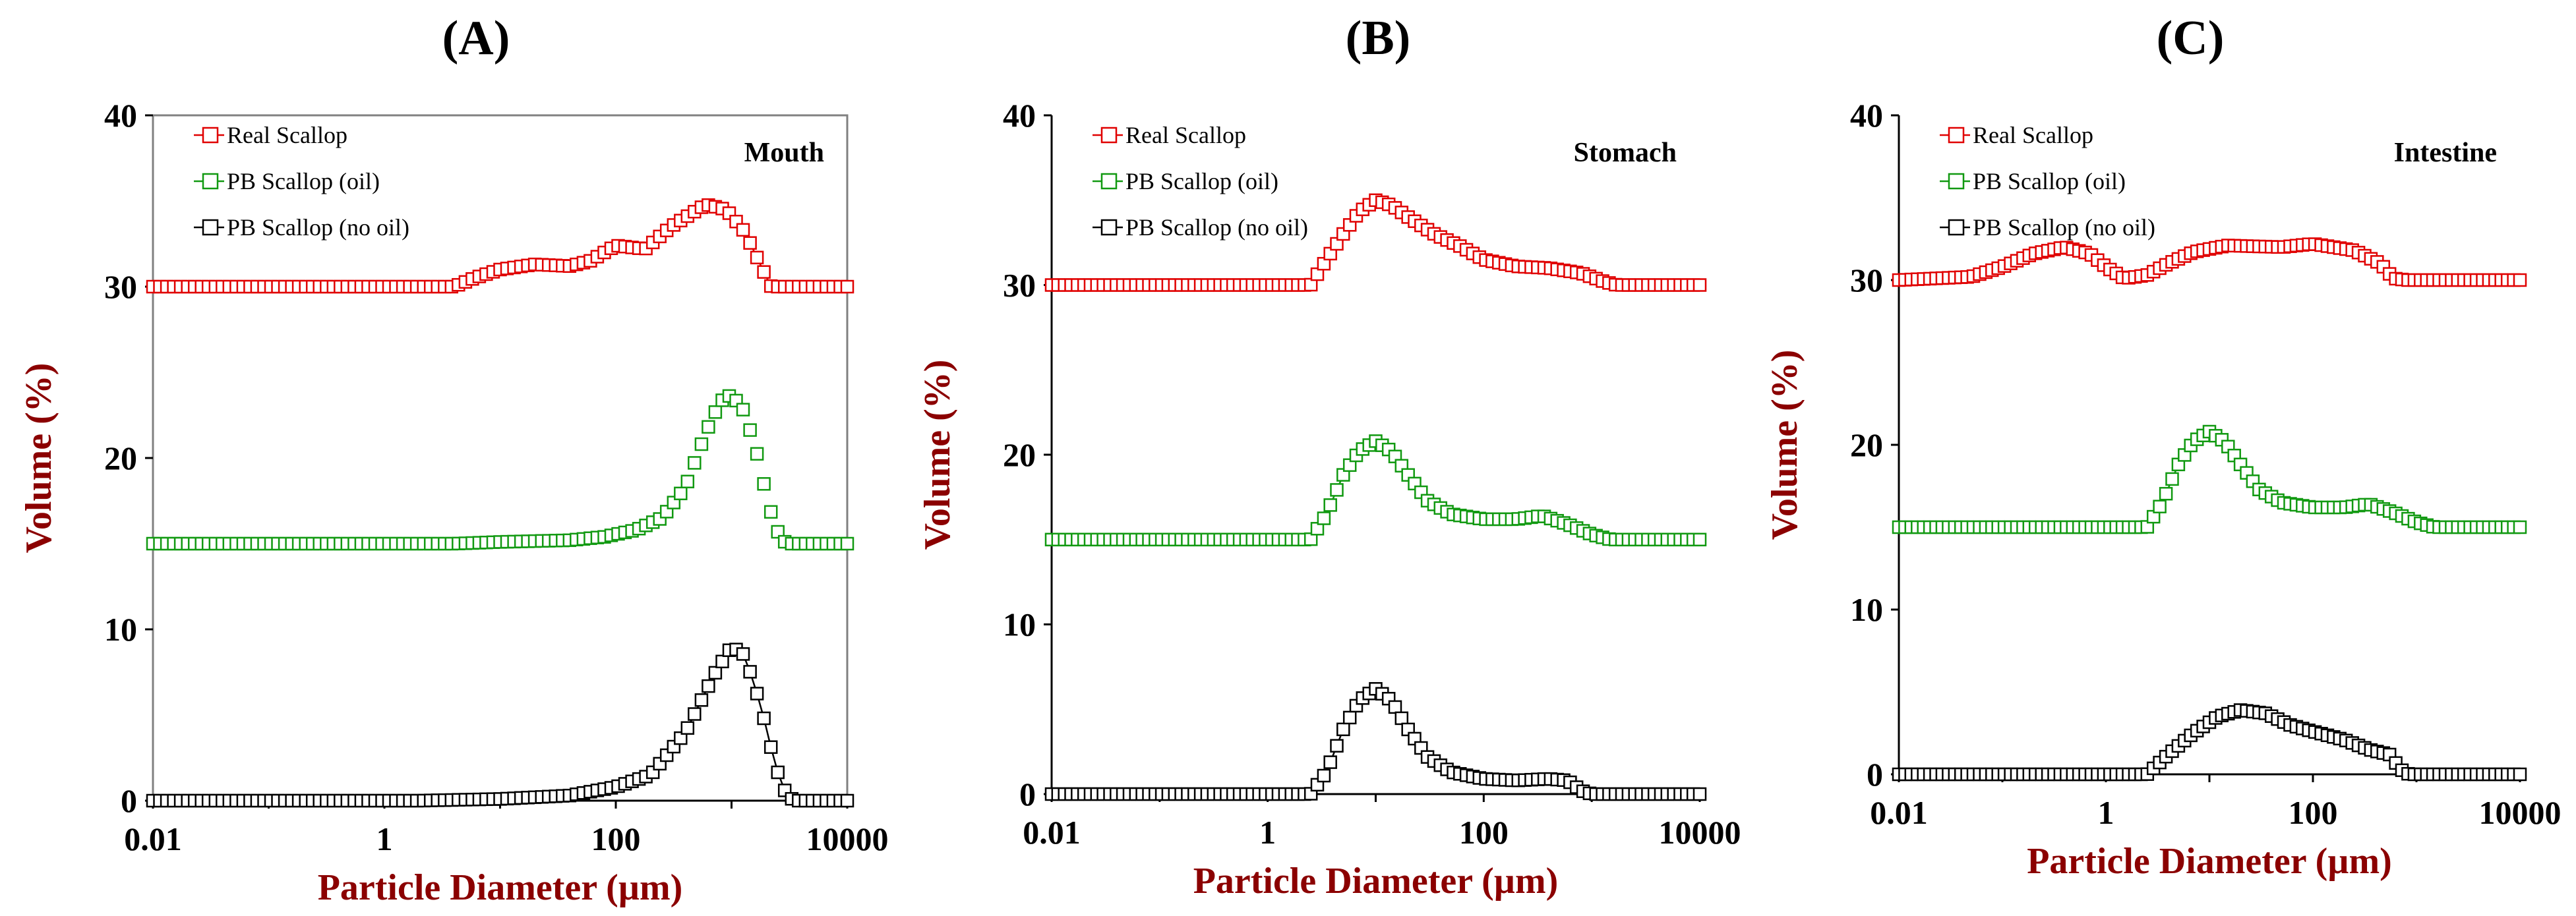  I want to click on panel-c-xtick-label: 1, so click(2106, 812).